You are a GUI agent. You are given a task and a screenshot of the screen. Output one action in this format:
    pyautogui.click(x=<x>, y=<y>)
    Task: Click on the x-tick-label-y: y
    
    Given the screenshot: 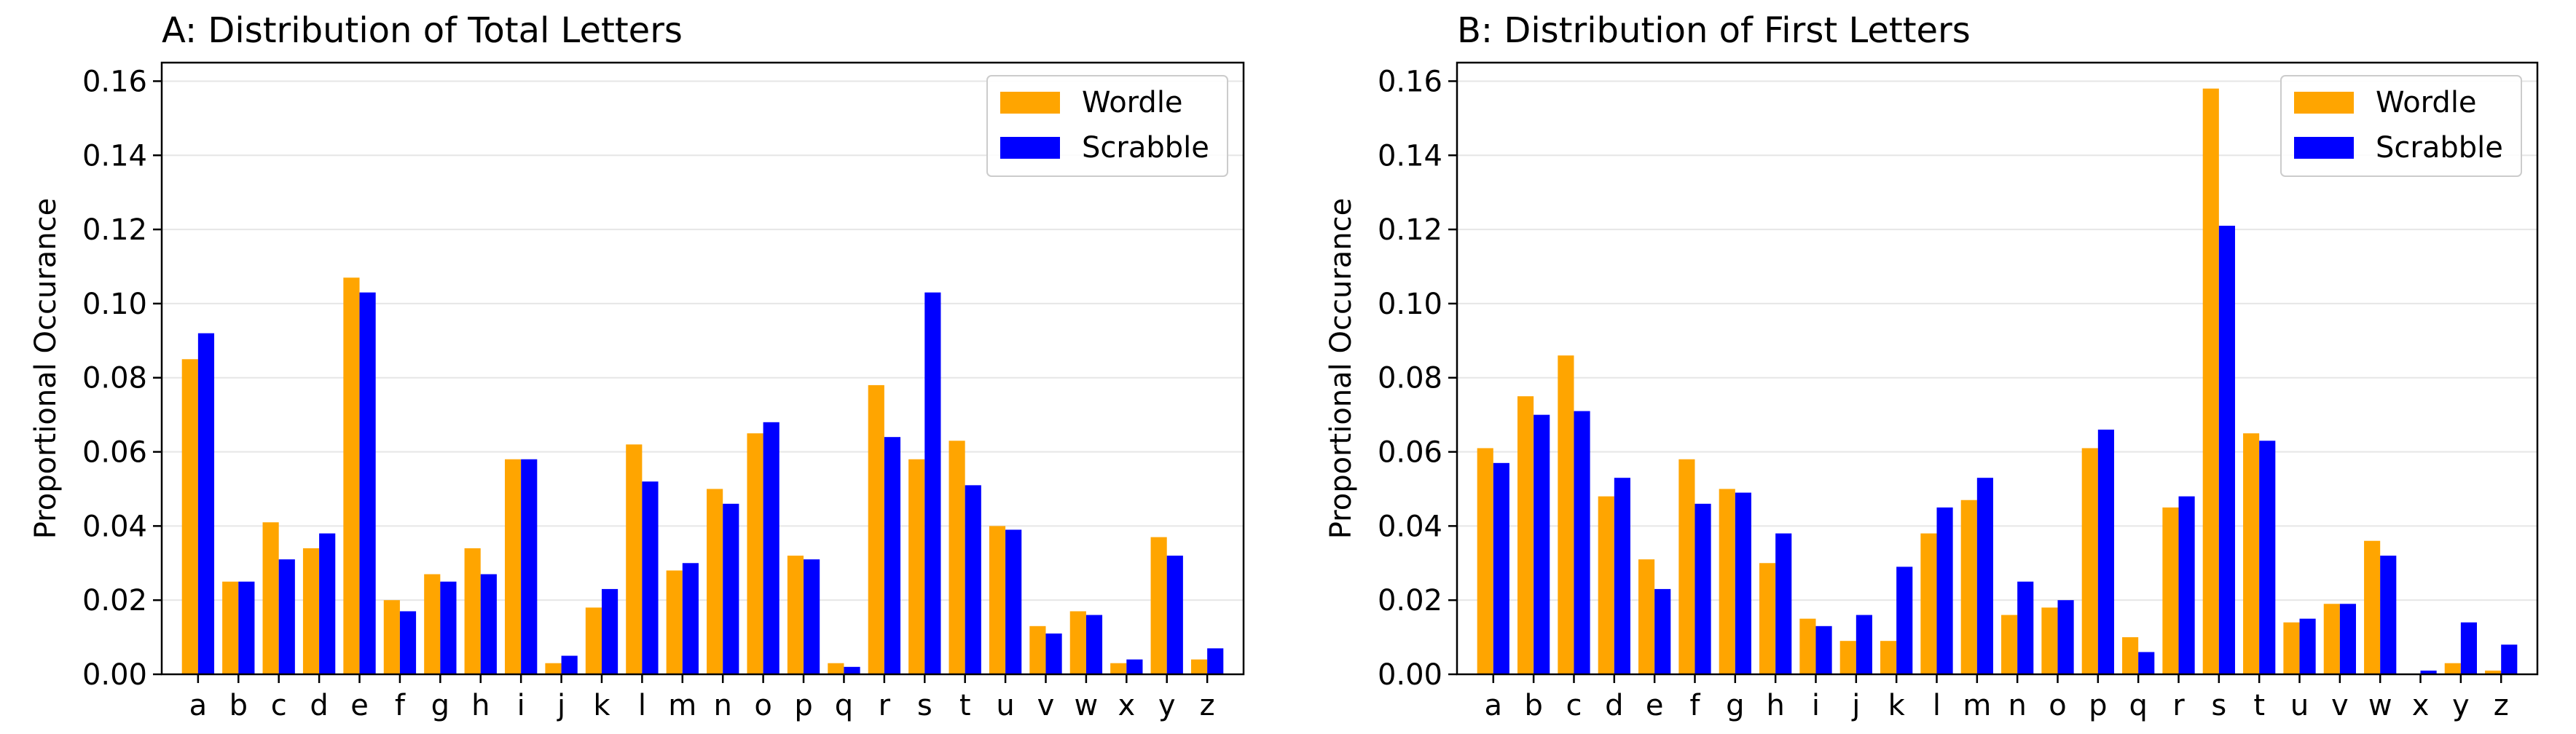 What is the action you would take?
    pyautogui.click(x=2461, y=705)
    